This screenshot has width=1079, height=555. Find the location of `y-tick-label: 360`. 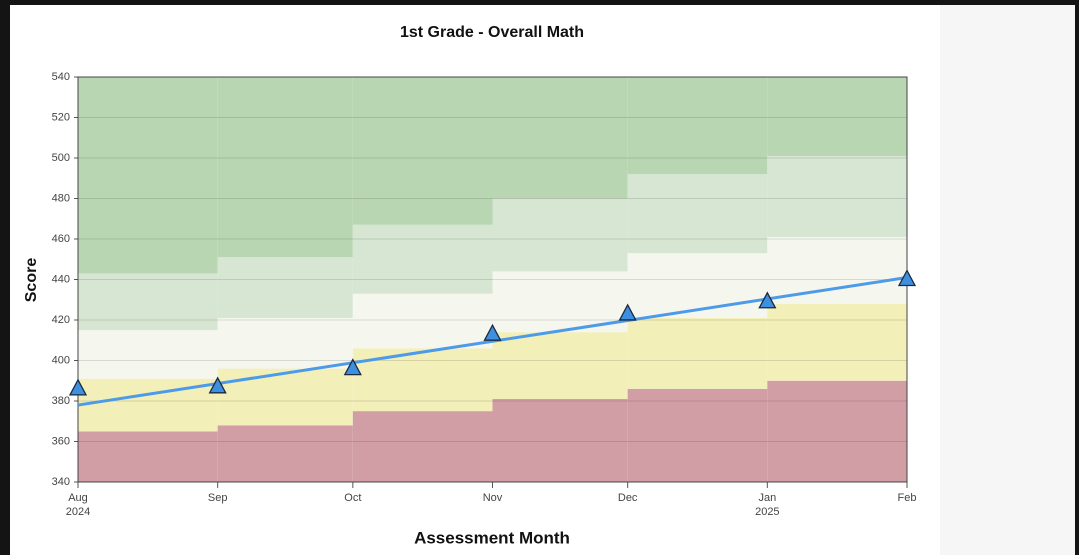

y-tick-label: 360 is located at coordinates (61, 441).